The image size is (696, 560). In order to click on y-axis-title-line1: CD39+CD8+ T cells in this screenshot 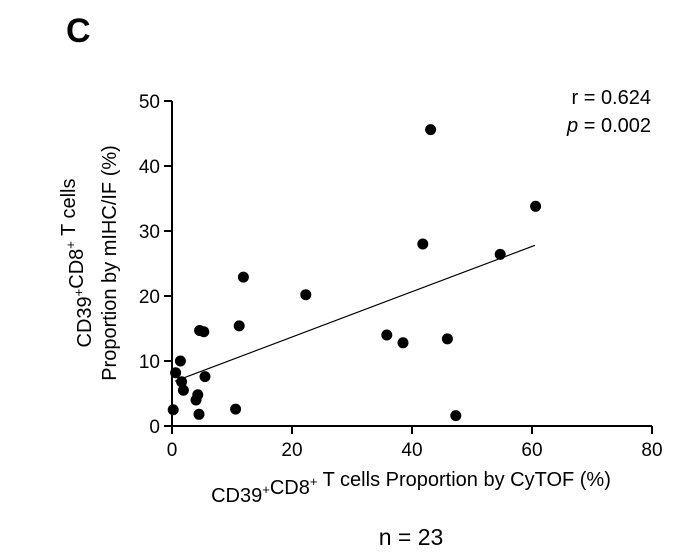, I will do `click(77, 263)`.